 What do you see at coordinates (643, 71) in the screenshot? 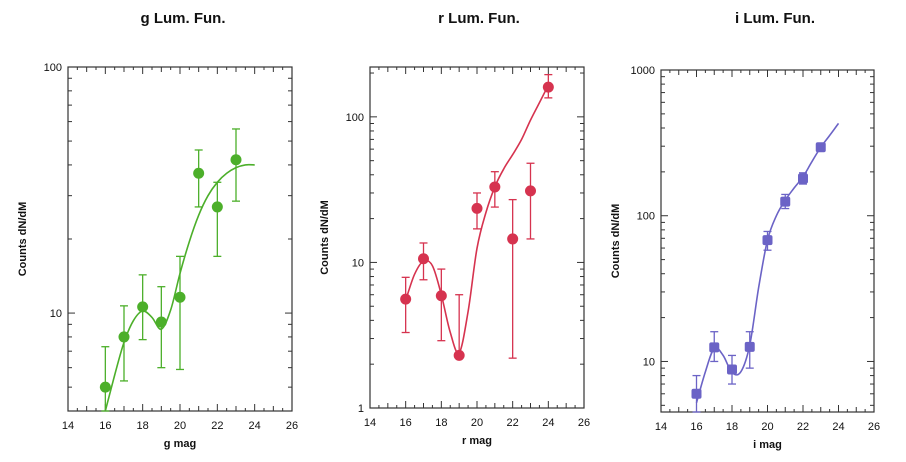
I see `y-tick-label: 1000` at bounding box center [643, 71].